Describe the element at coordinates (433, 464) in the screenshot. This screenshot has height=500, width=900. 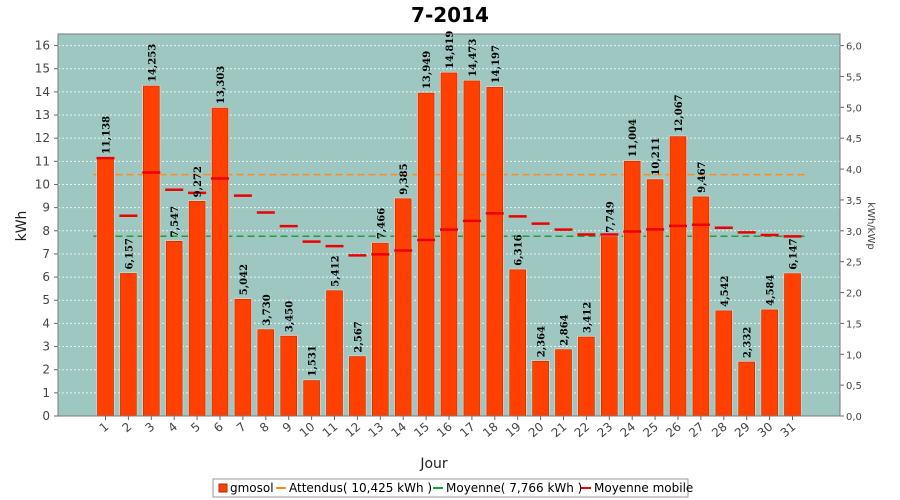
I see `x-axis-title: Jour` at that location.